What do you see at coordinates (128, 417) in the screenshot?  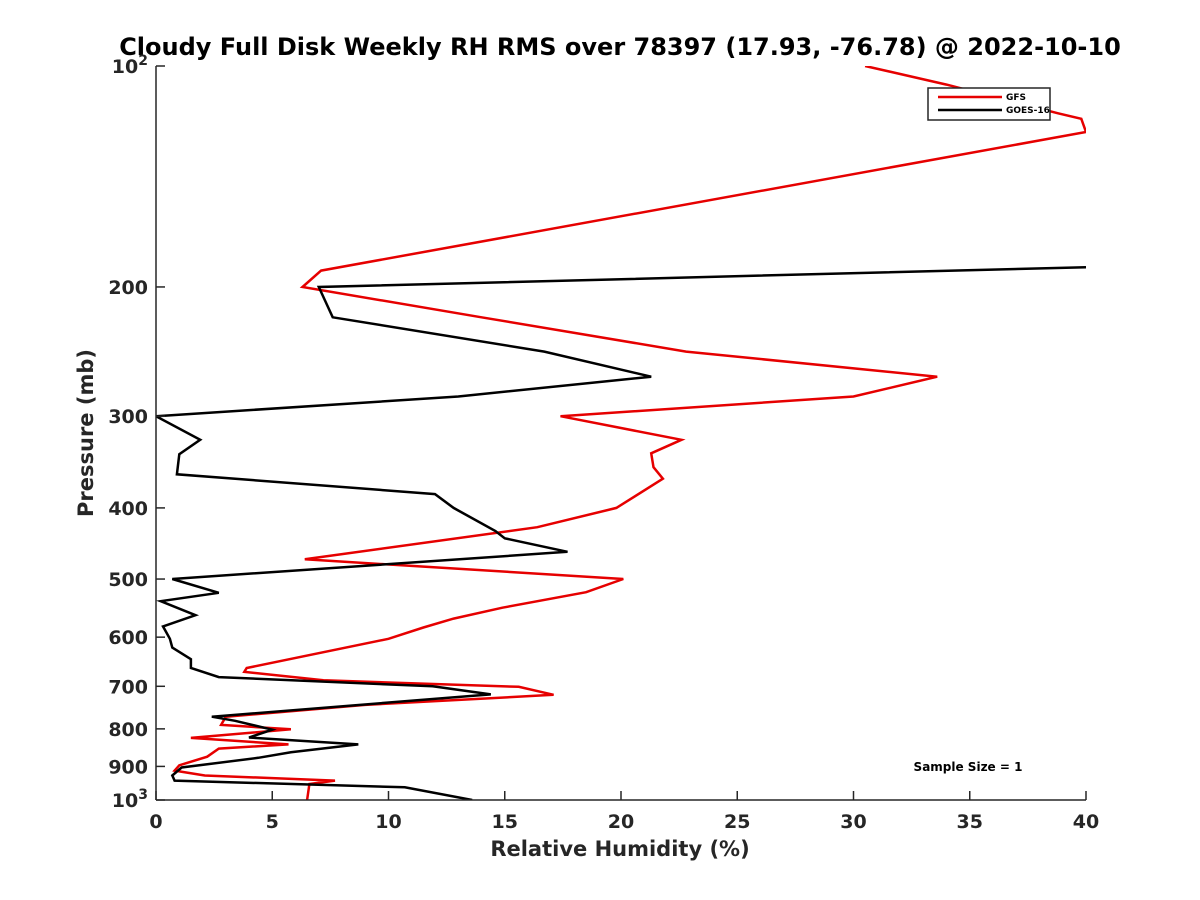 I see `y-tick-label: 300` at bounding box center [128, 417].